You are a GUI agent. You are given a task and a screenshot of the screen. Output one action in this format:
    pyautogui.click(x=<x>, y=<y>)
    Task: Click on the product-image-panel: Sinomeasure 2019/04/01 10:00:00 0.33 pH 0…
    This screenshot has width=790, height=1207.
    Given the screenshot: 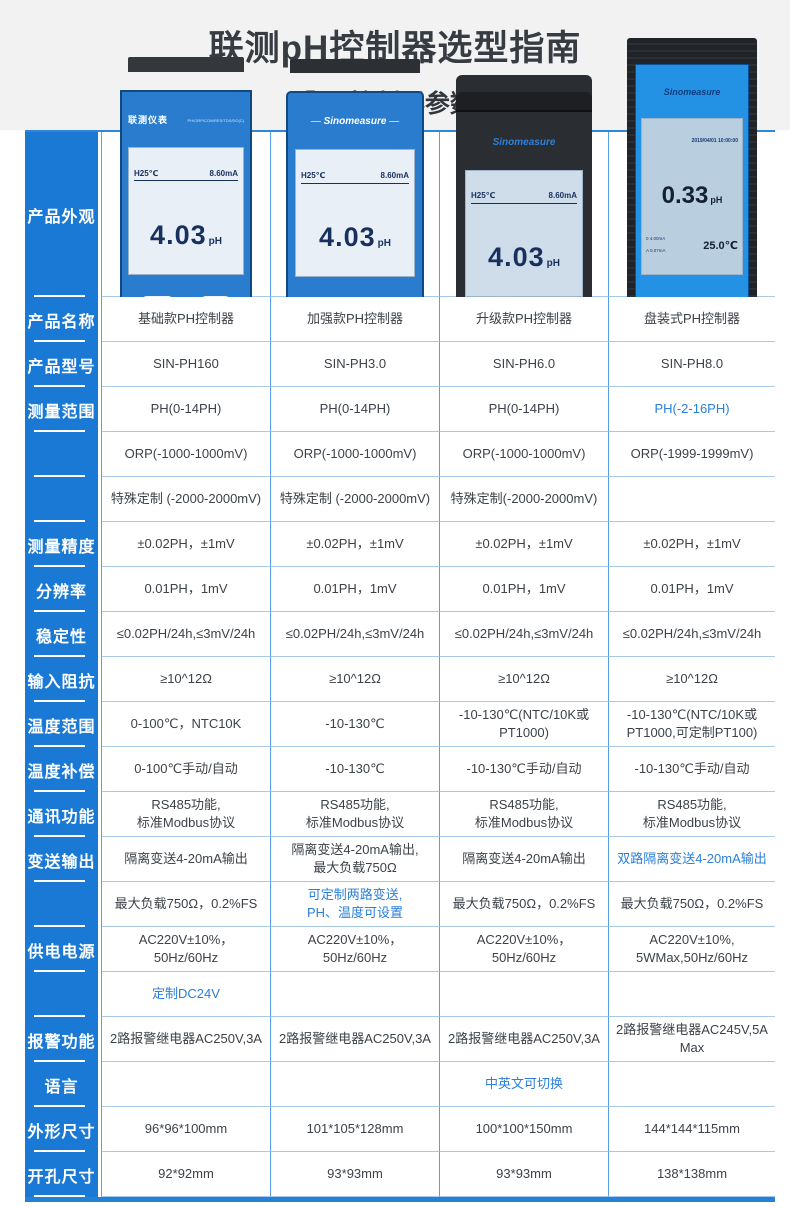 What is the action you would take?
    pyautogui.click(x=691, y=214)
    